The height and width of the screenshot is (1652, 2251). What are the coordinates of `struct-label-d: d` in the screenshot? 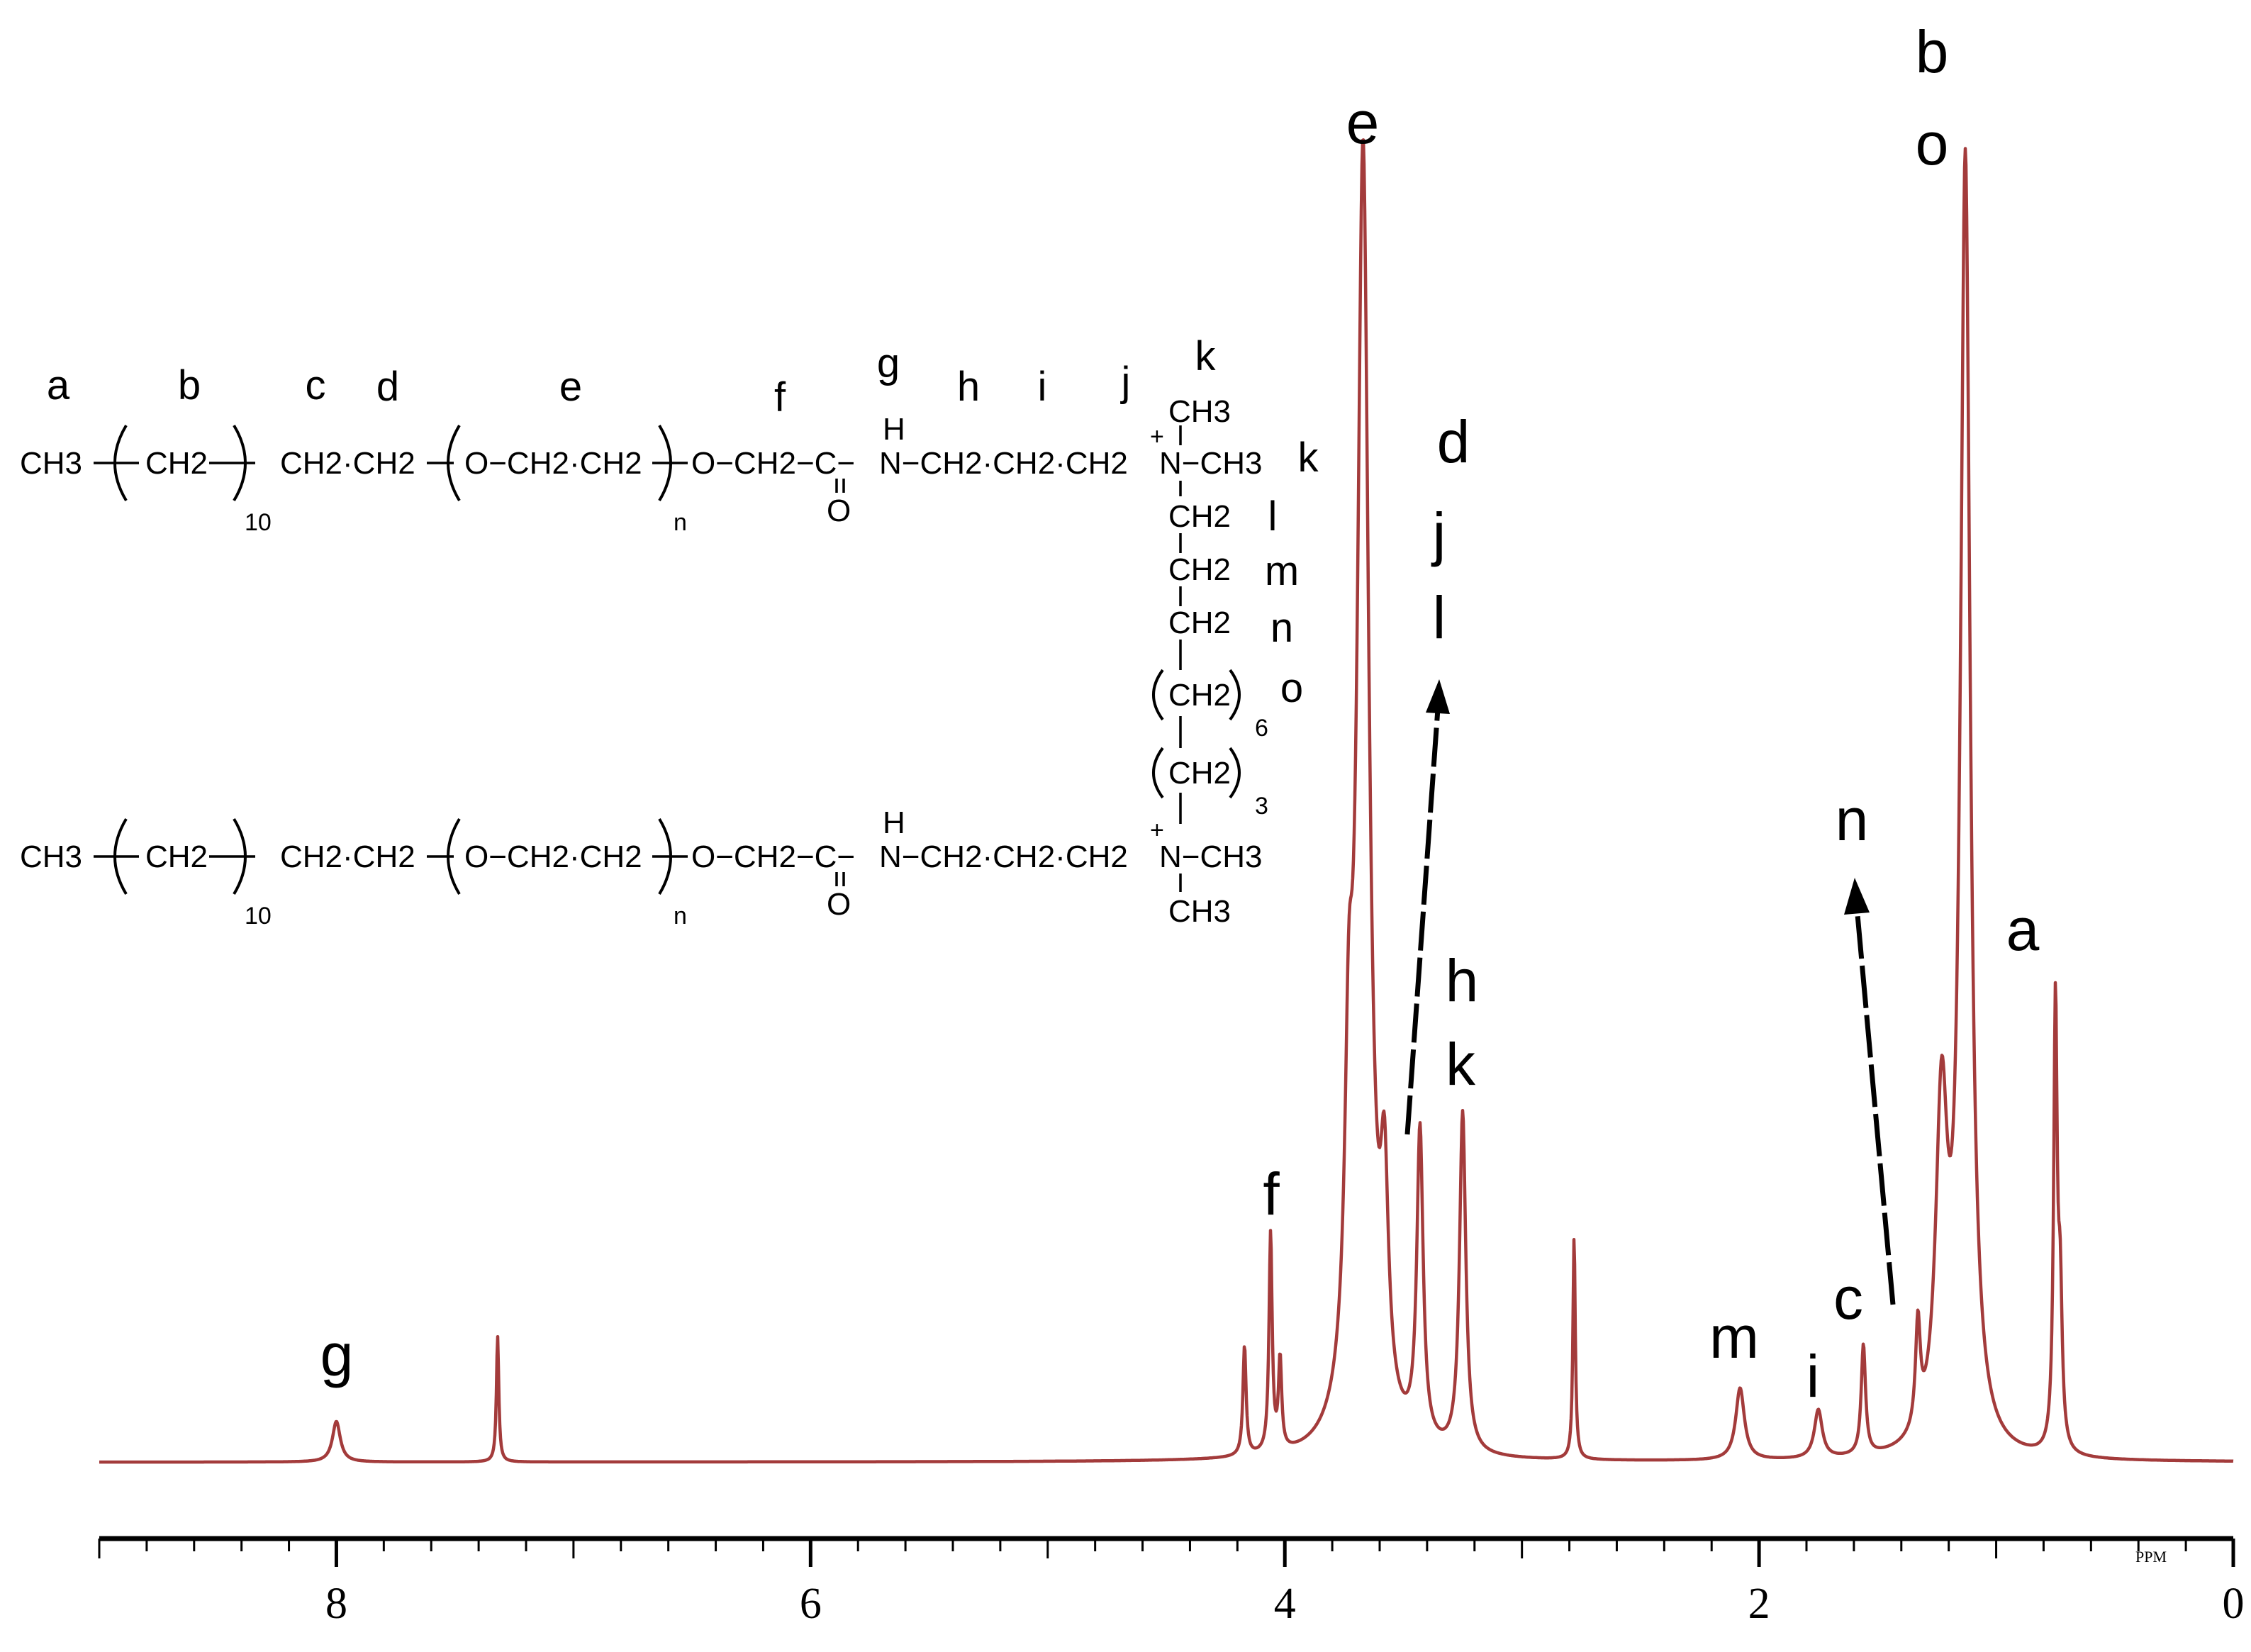 It's located at (387, 387).